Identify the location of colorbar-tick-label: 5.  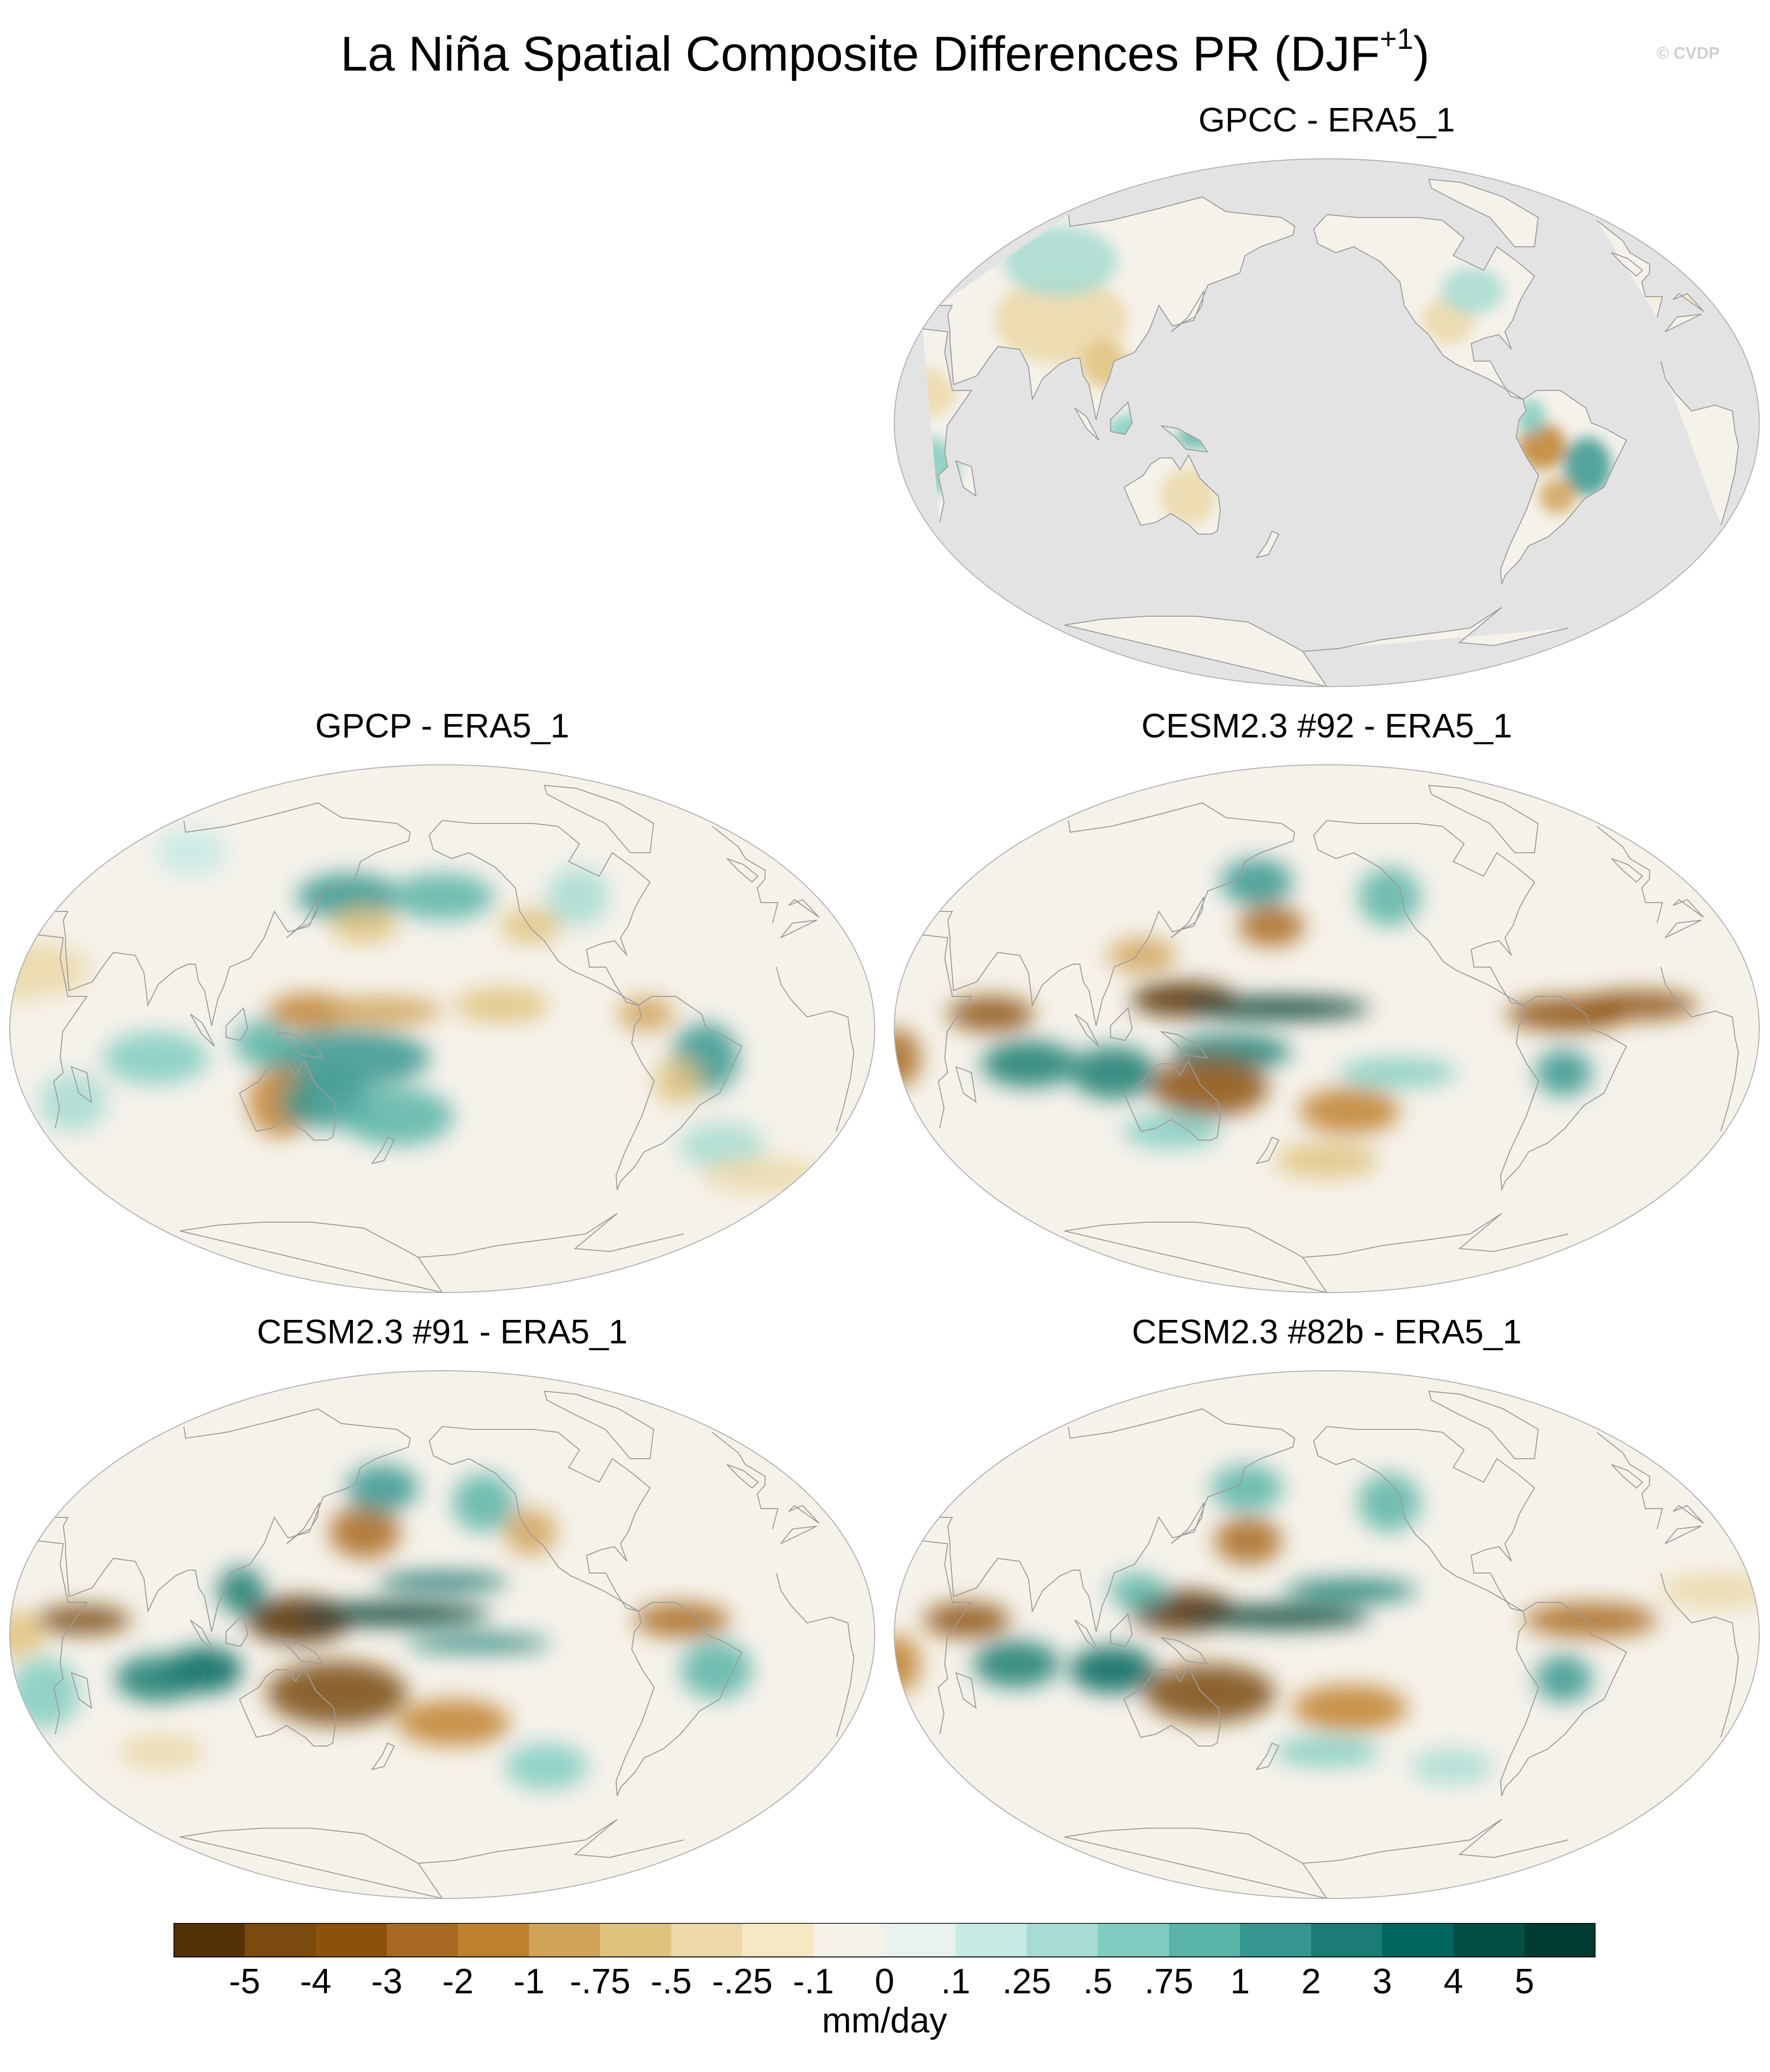
(1524, 1981).